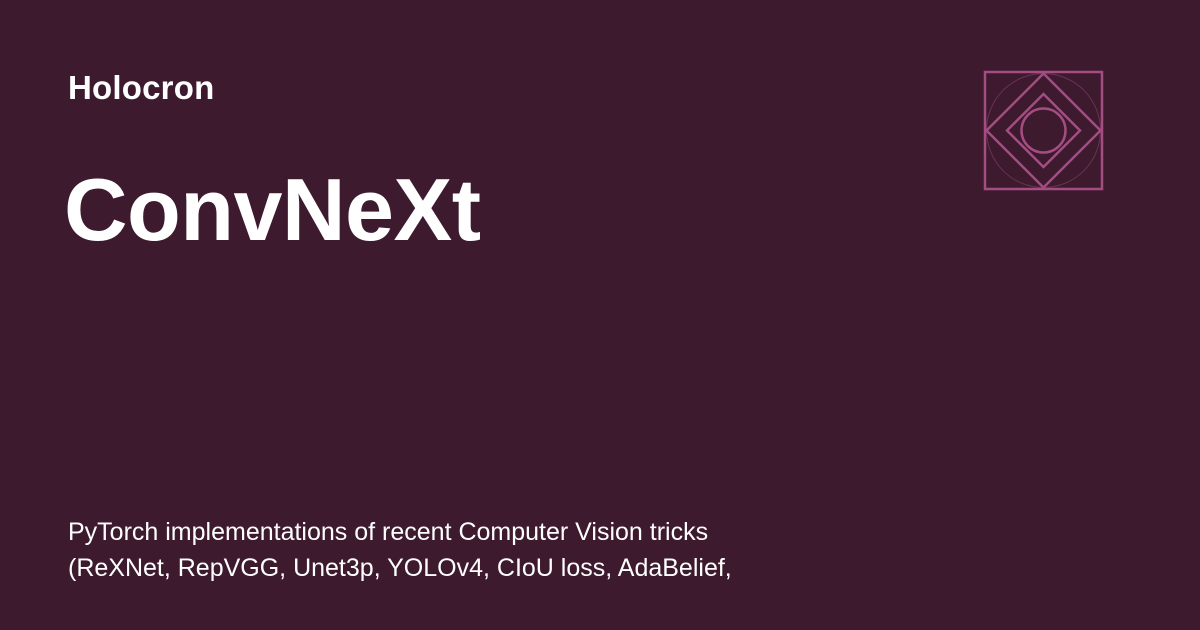  Describe the element at coordinates (272, 209) in the screenshot. I see `page-title: ConvNeXt` at that location.